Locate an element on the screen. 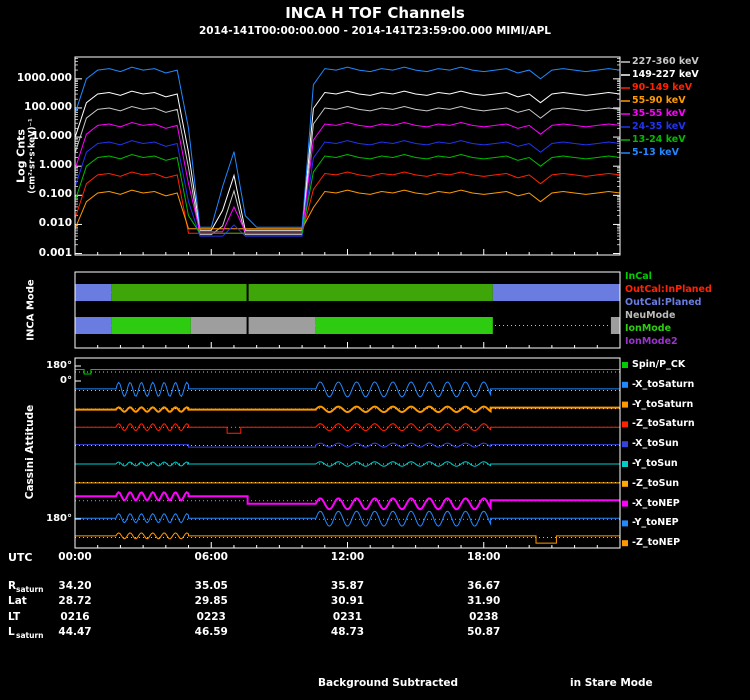 The height and width of the screenshot is (700, 750). attitude-trace-YtoSun is located at coordinates (347, 464).